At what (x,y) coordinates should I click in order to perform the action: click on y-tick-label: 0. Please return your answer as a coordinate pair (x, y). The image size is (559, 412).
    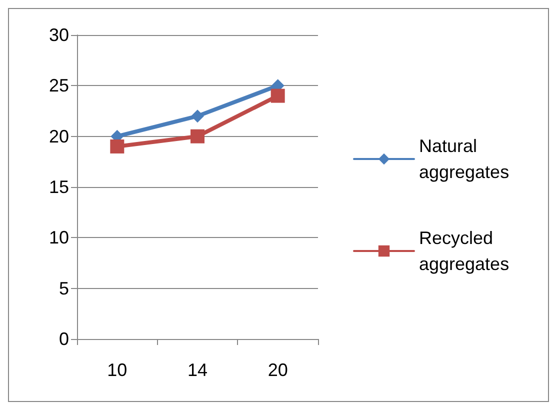
    Looking at the image, I should click on (63, 339).